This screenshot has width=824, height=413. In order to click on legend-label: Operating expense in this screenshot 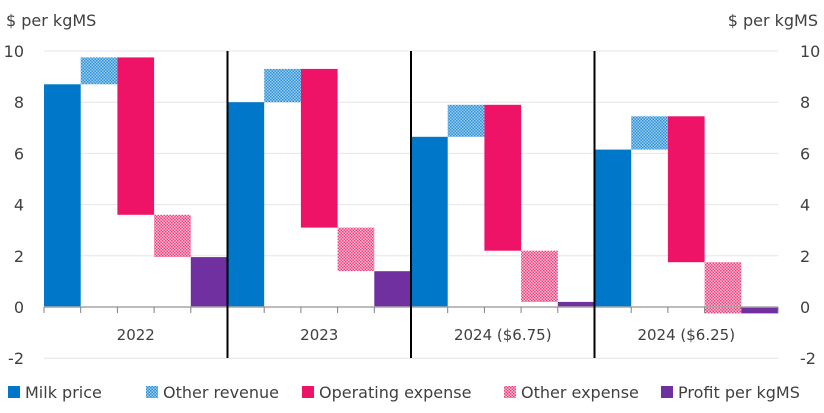, I will do `click(395, 392)`.